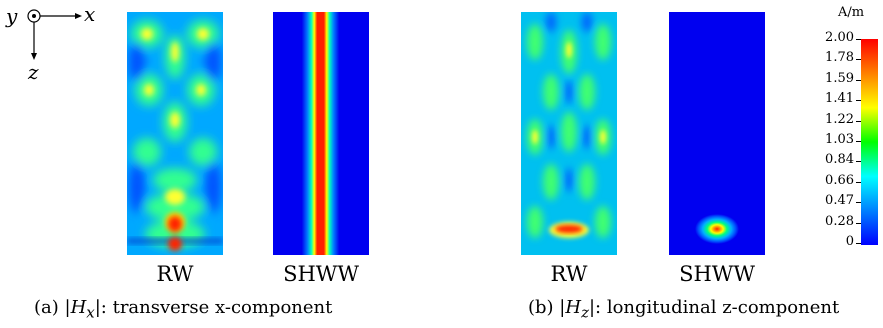 The image size is (883, 328). I want to click on shww-hx-field-map, so click(321, 133).